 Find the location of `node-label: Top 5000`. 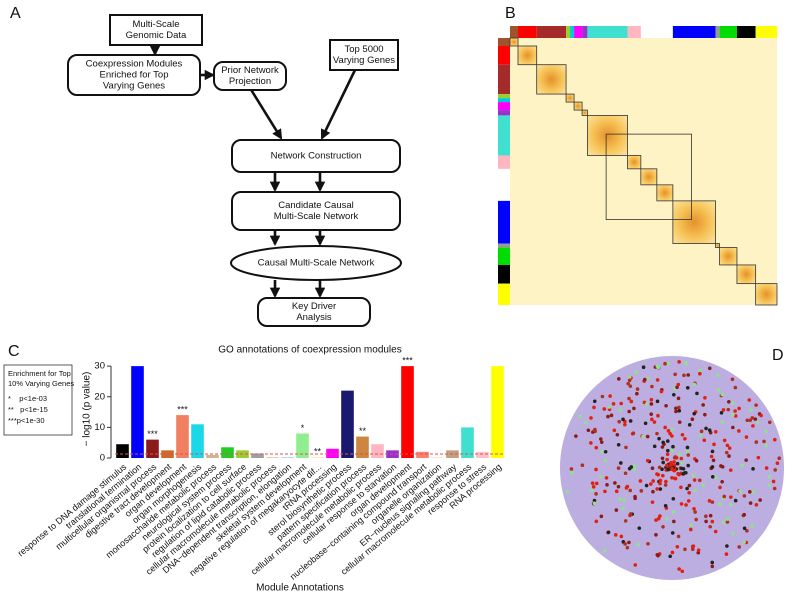

node-label: Top 5000 is located at coordinates (363, 49).